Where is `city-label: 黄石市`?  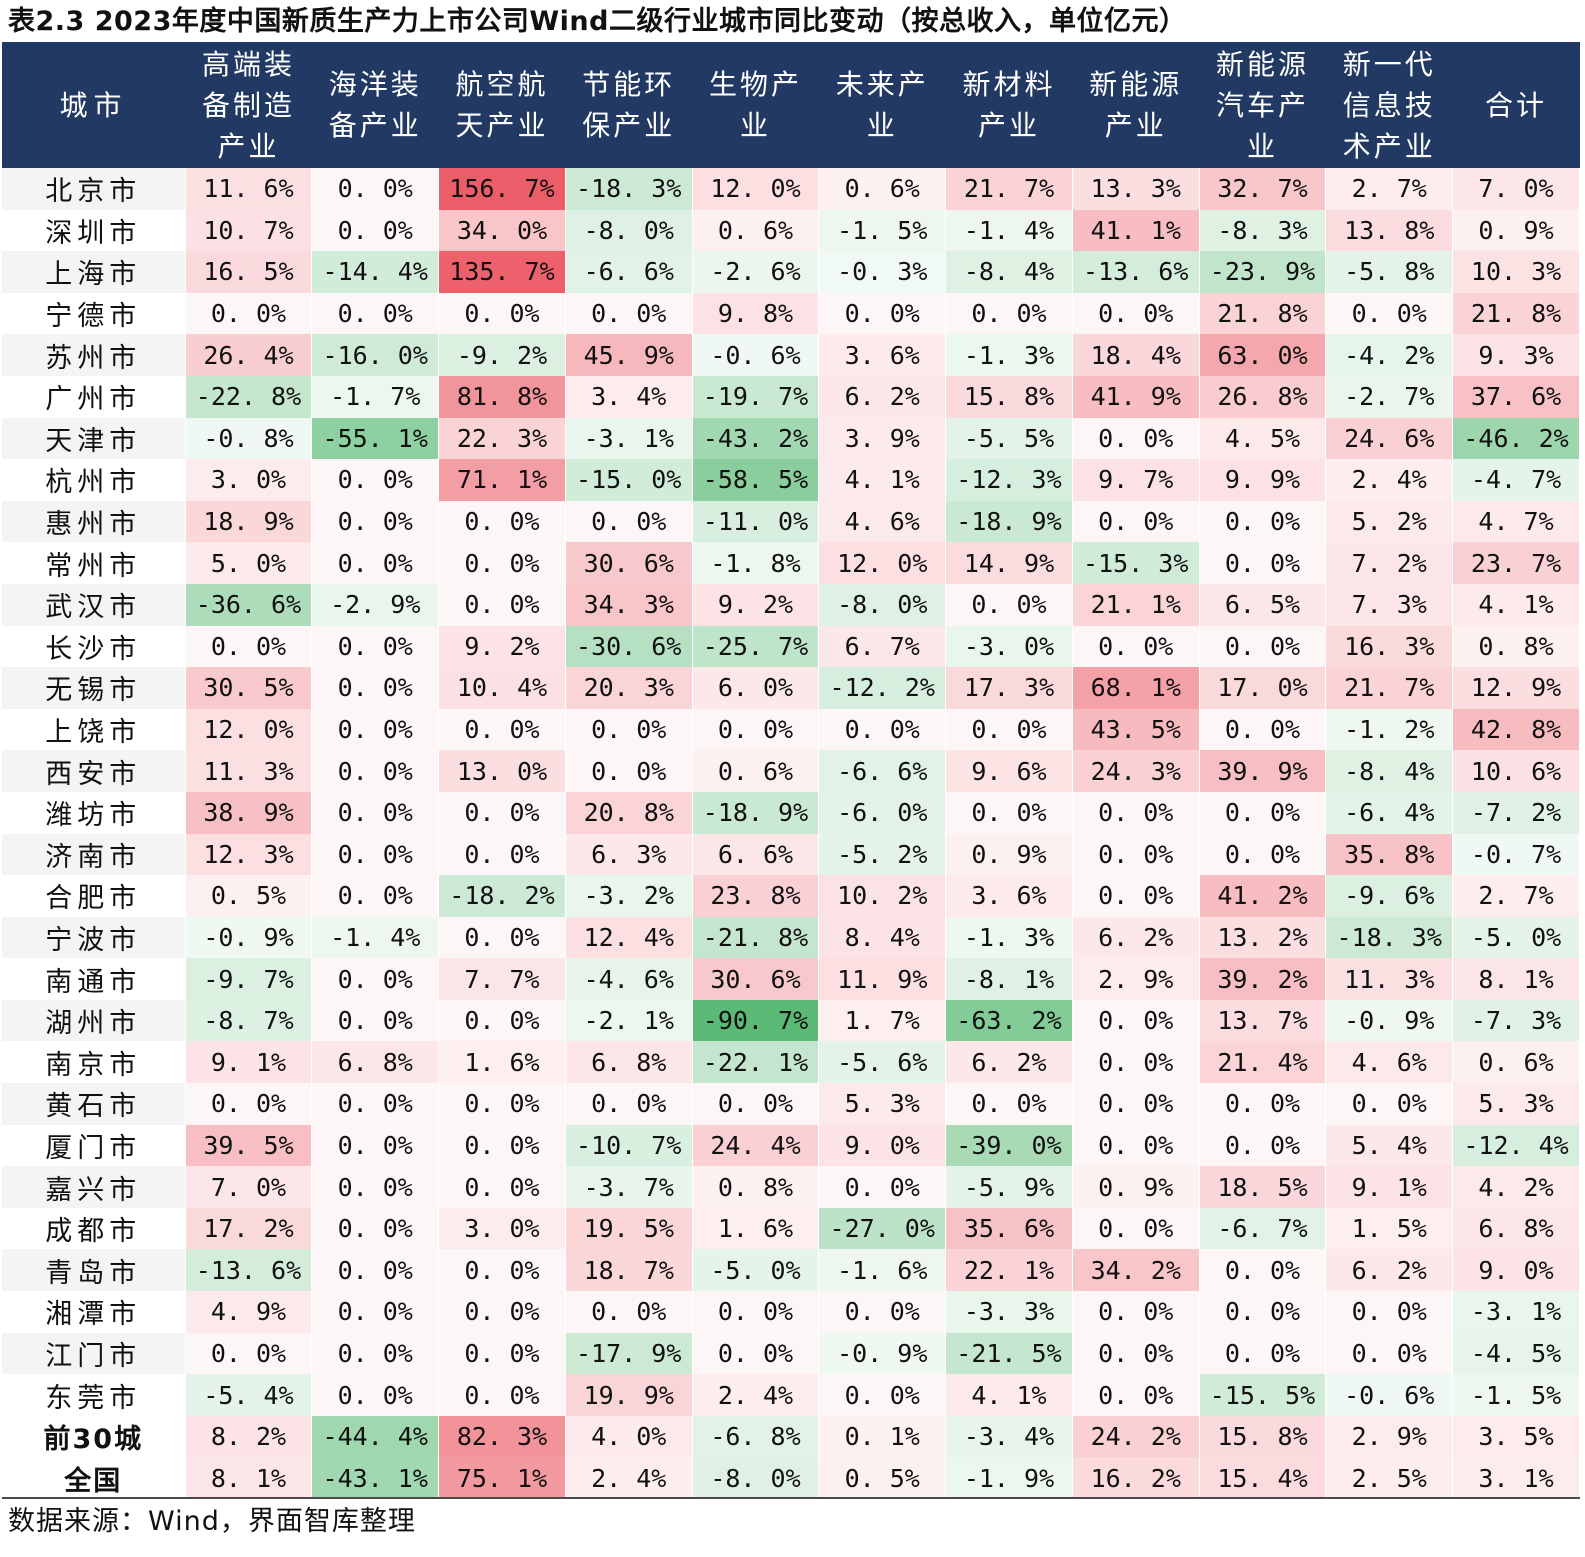
city-label: 黄石市 is located at coordinates (94, 1104).